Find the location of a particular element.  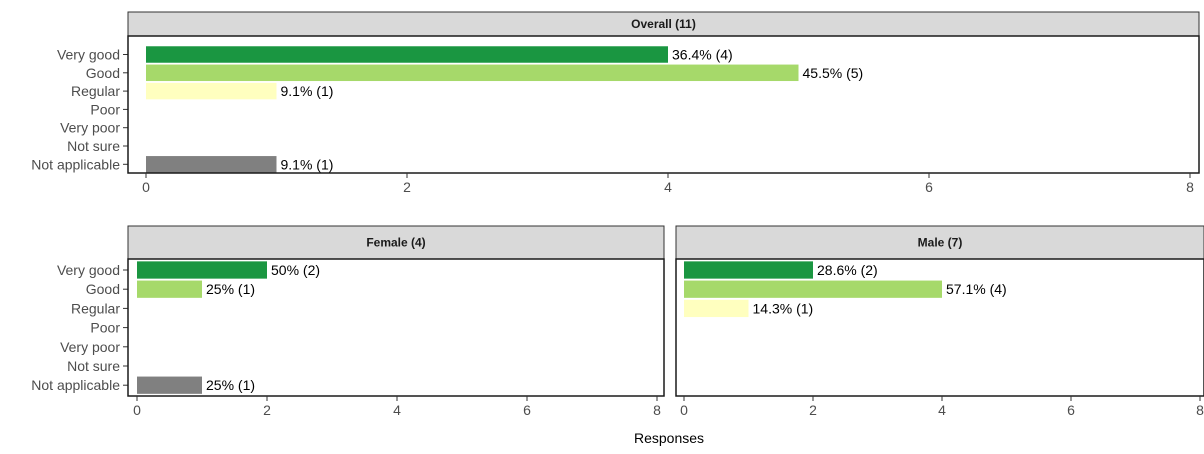

data-label: 28.6% (2) is located at coordinates (847, 270).